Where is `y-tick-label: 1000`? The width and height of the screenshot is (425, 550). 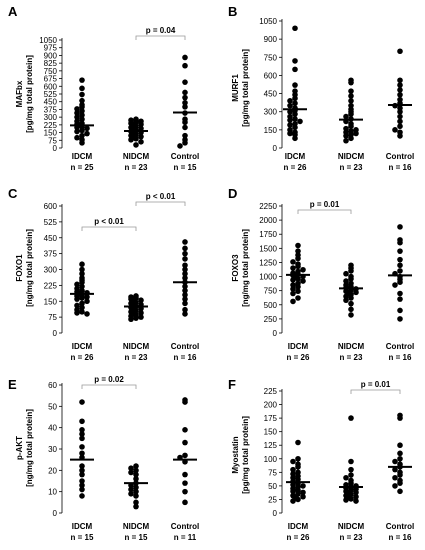 y-tick-label: 1000 is located at coordinates (268, 277).